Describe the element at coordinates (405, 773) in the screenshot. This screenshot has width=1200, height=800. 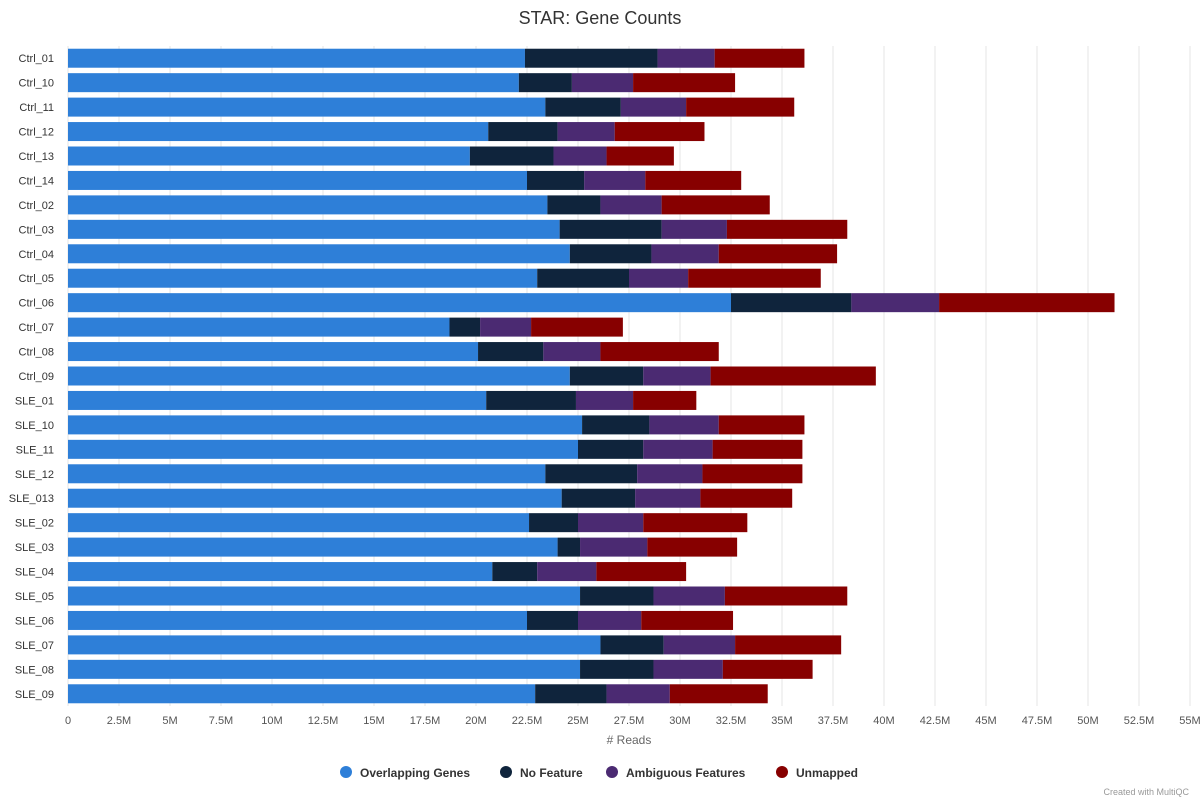
I see `legend-item: Overlapping Genes` at that location.